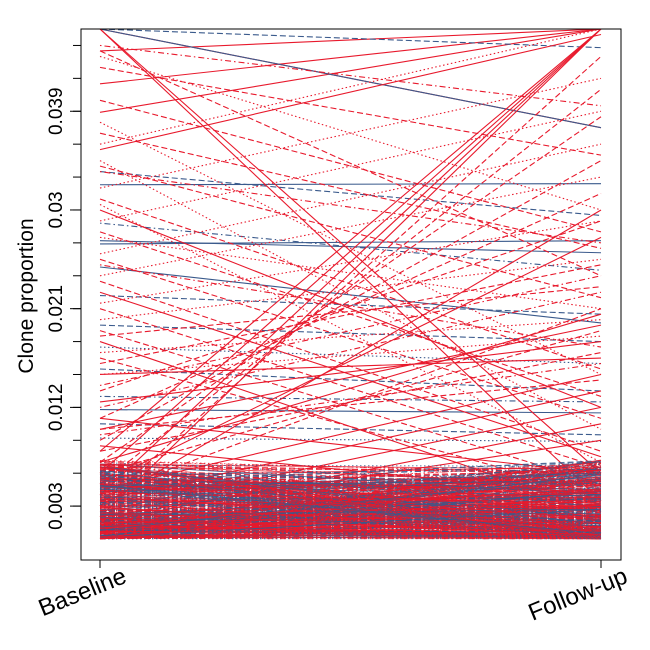  I want to click on dense-low-value-lines, so click(350, 499).